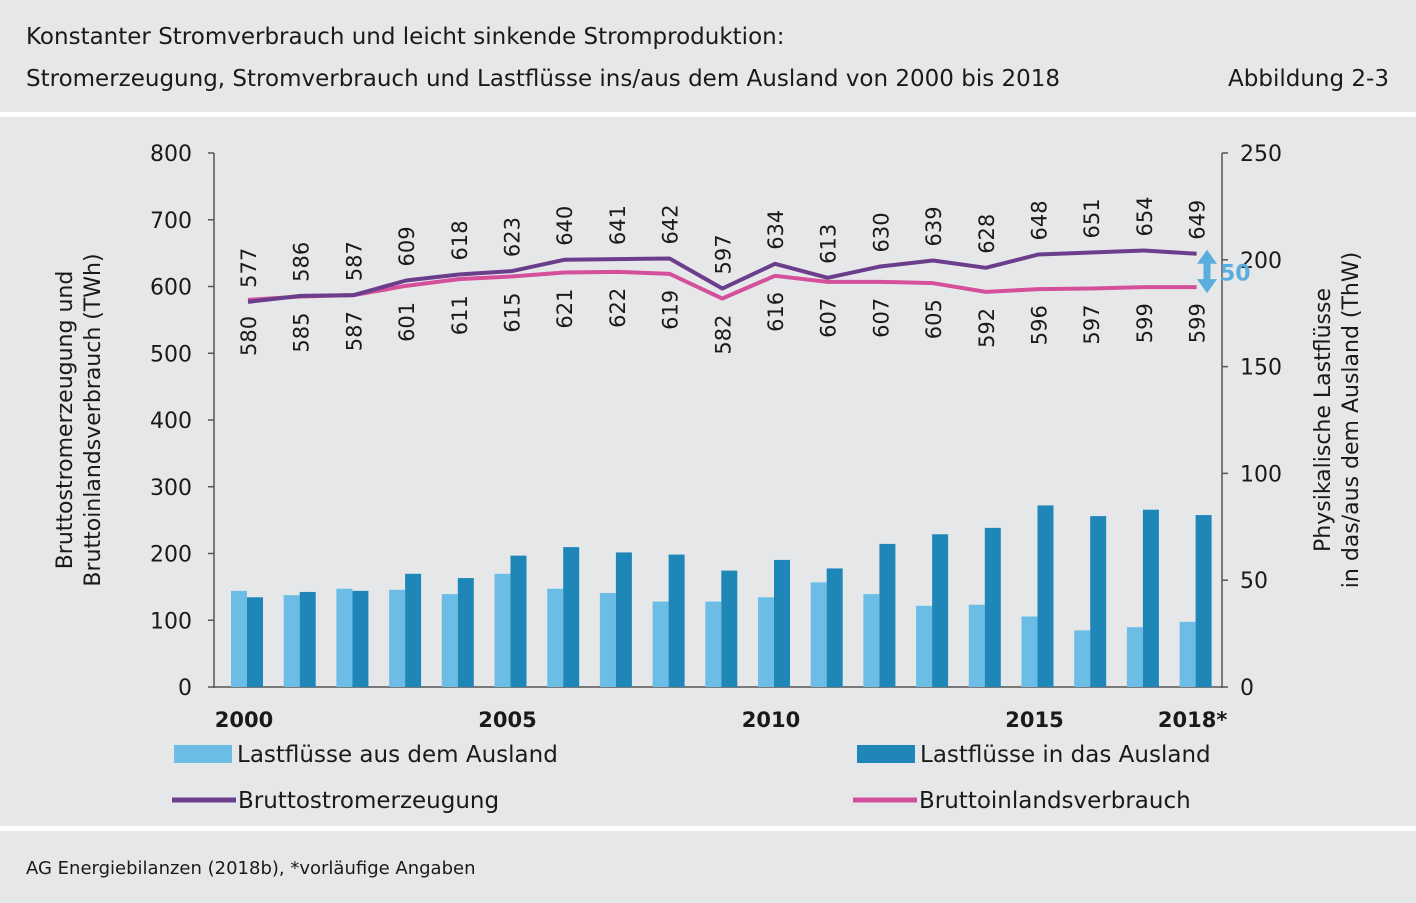 This screenshot has width=1416, height=903. Describe the element at coordinates (565, 226) in the screenshot. I see `label-generation: 640` at that location.